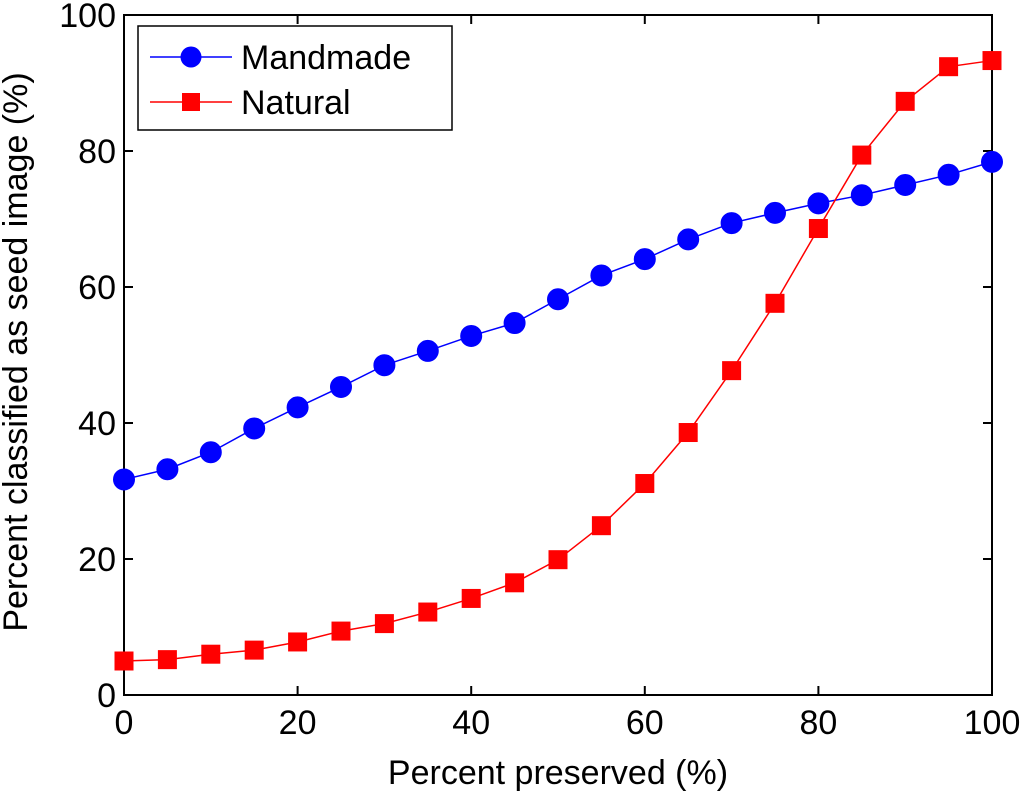 This screenshot has height=791, width=1025. I want to click on legend-box, so click(295, 78).